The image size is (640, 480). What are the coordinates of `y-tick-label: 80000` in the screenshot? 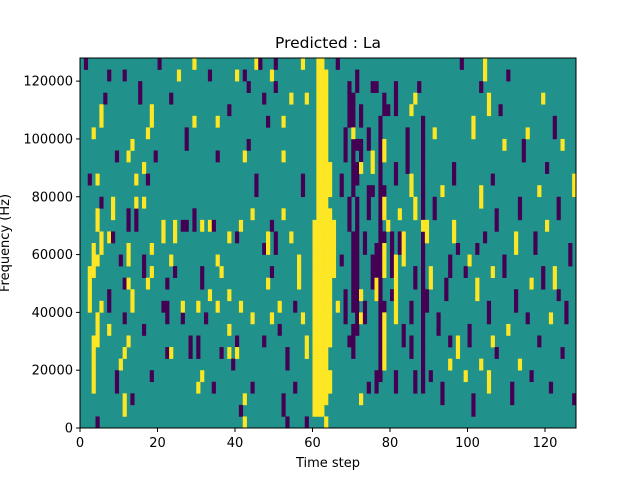 It's located at (52, 197).